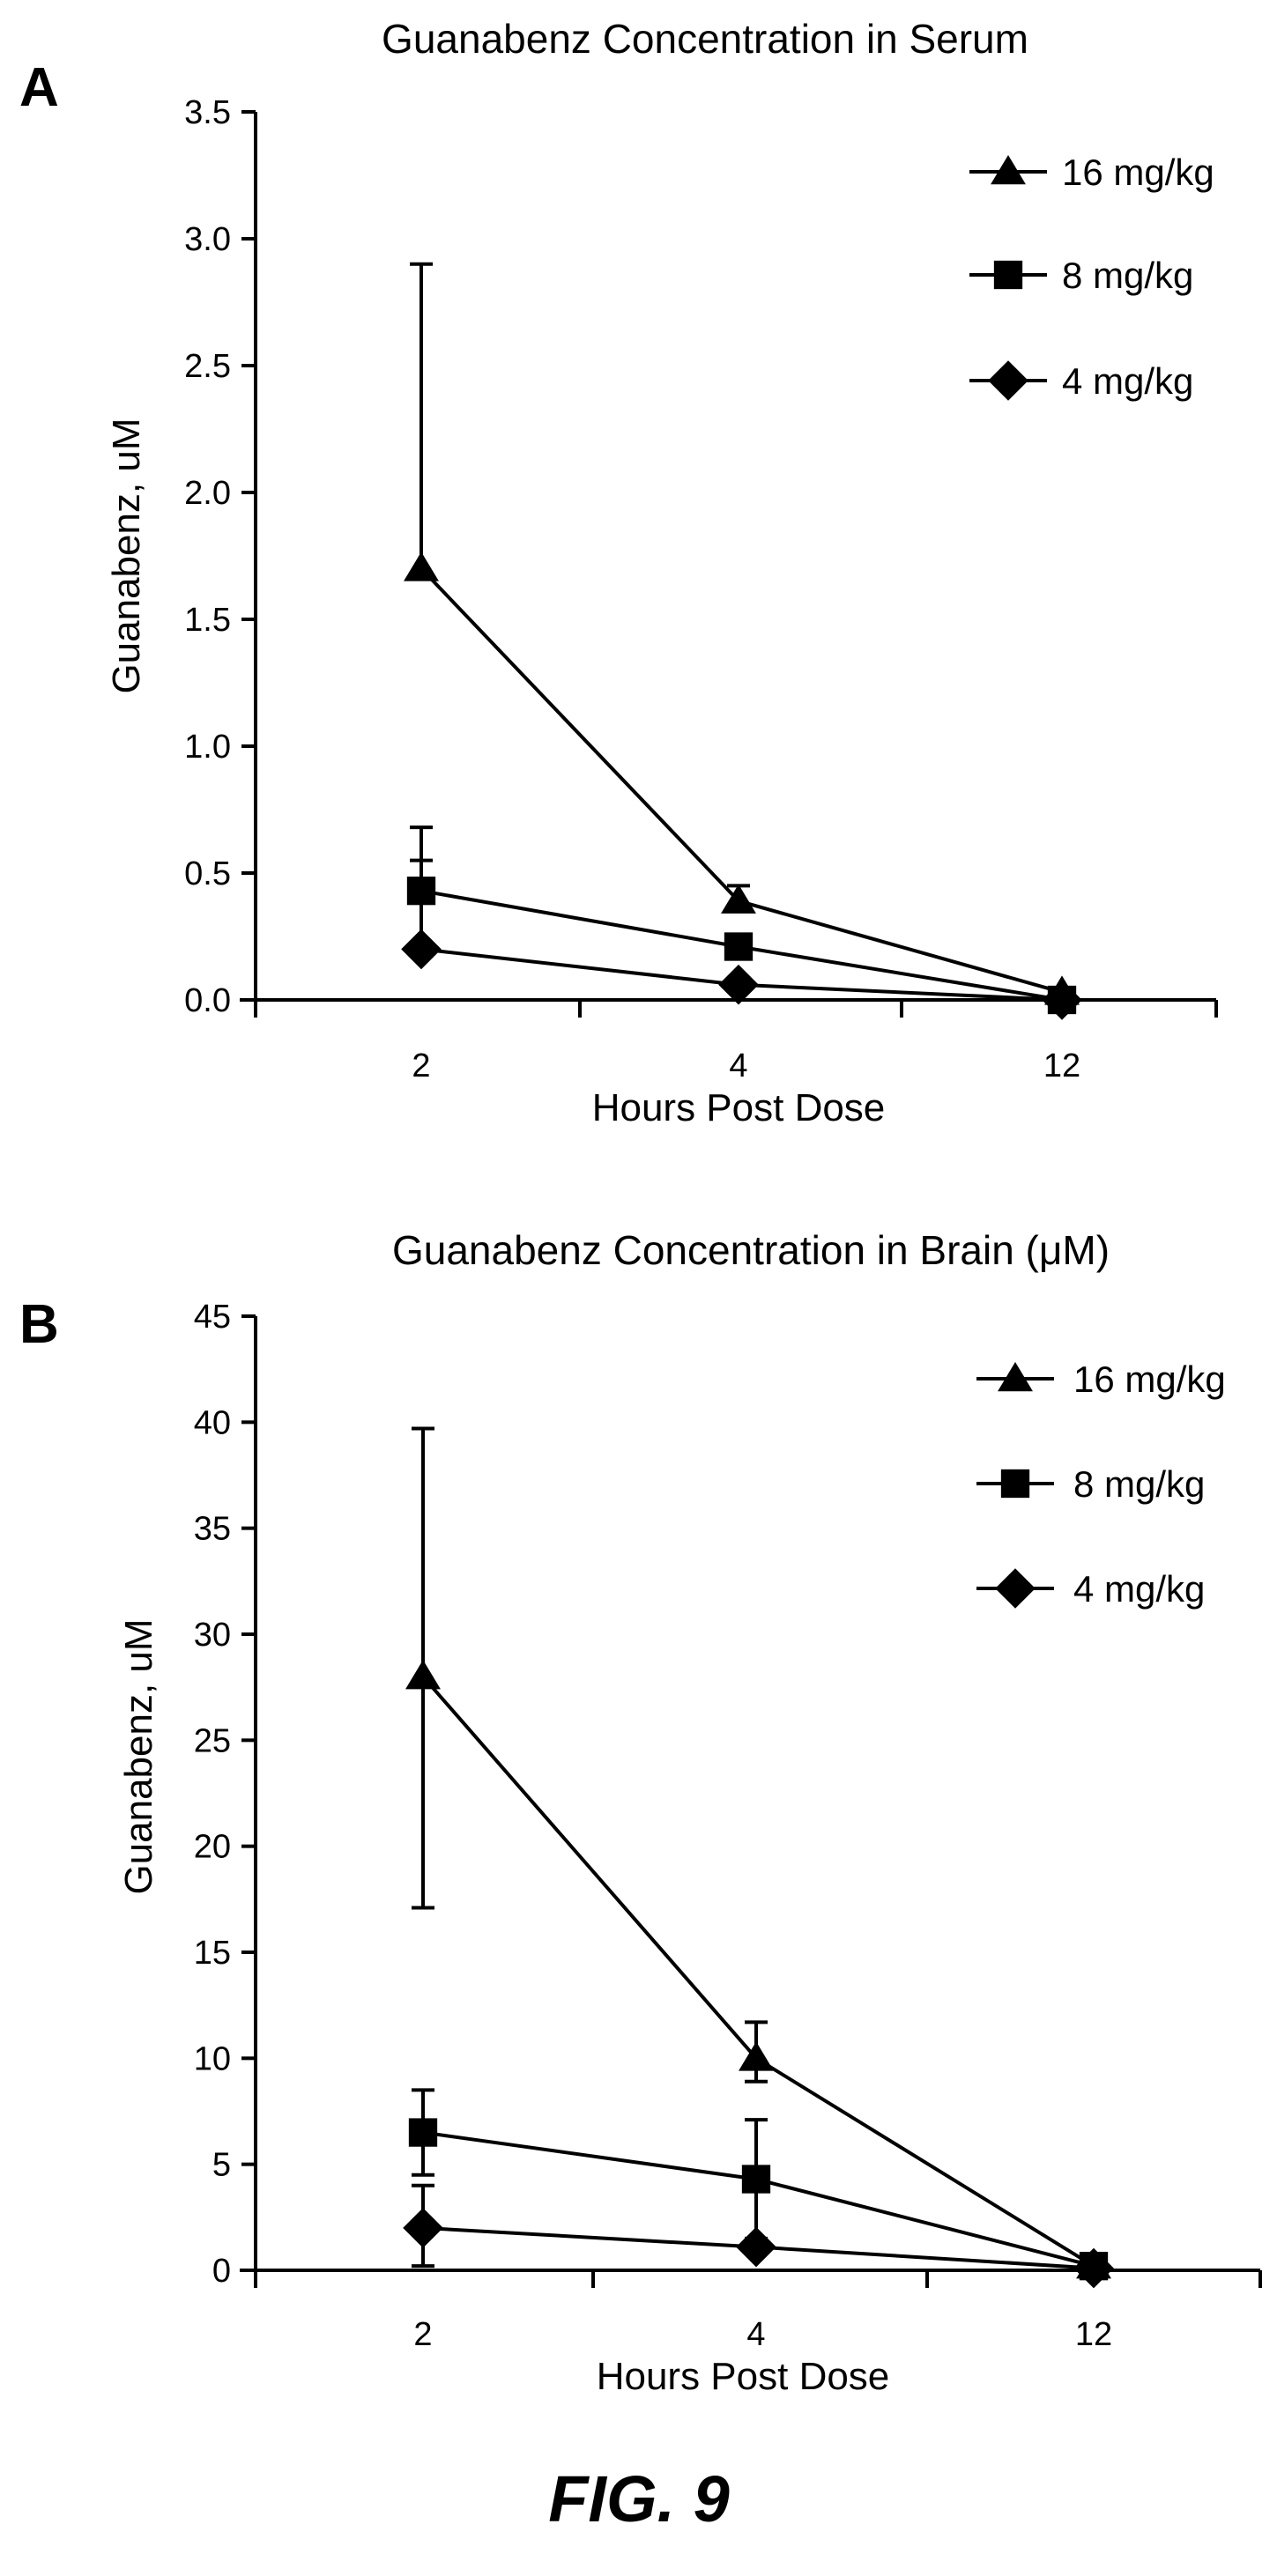 The width and height of the screenshot is (1277, 2576). What do you see at coordinates (213, 1741) in the screenshot?
I see `y-tick-label: 25` at bounding box center [213, 1741].